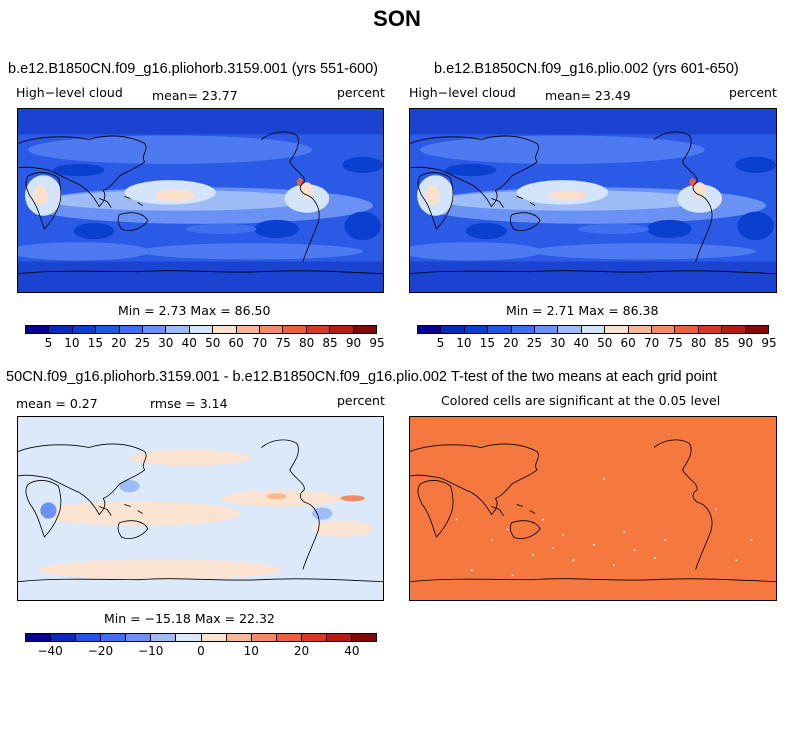 Image resolution: width=794 pixels, height=733 pixels. I want to click on colorbar-label: 25, so click(142, 343).